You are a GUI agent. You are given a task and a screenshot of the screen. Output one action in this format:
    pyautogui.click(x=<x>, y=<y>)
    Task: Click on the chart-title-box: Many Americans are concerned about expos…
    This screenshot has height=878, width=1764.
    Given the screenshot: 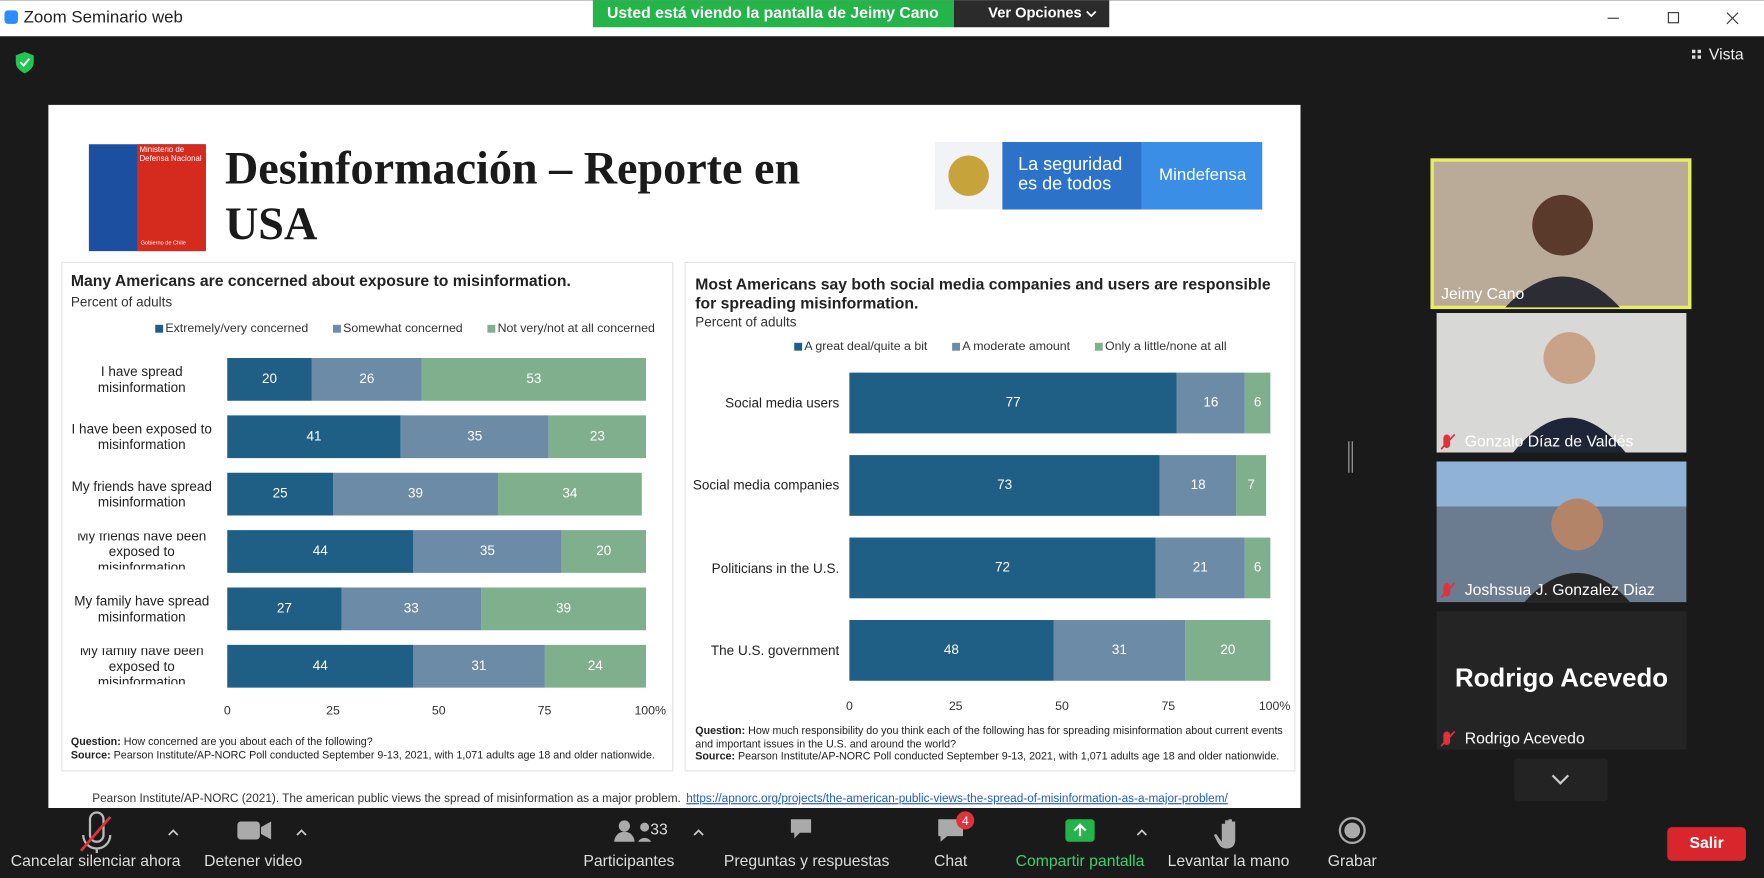 What is the action you would take?
    pyautogui.click(x=321, y=280)
    